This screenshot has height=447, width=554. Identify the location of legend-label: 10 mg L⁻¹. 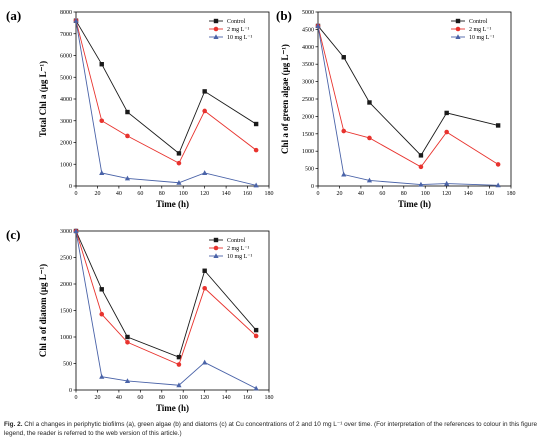
(239, 38).